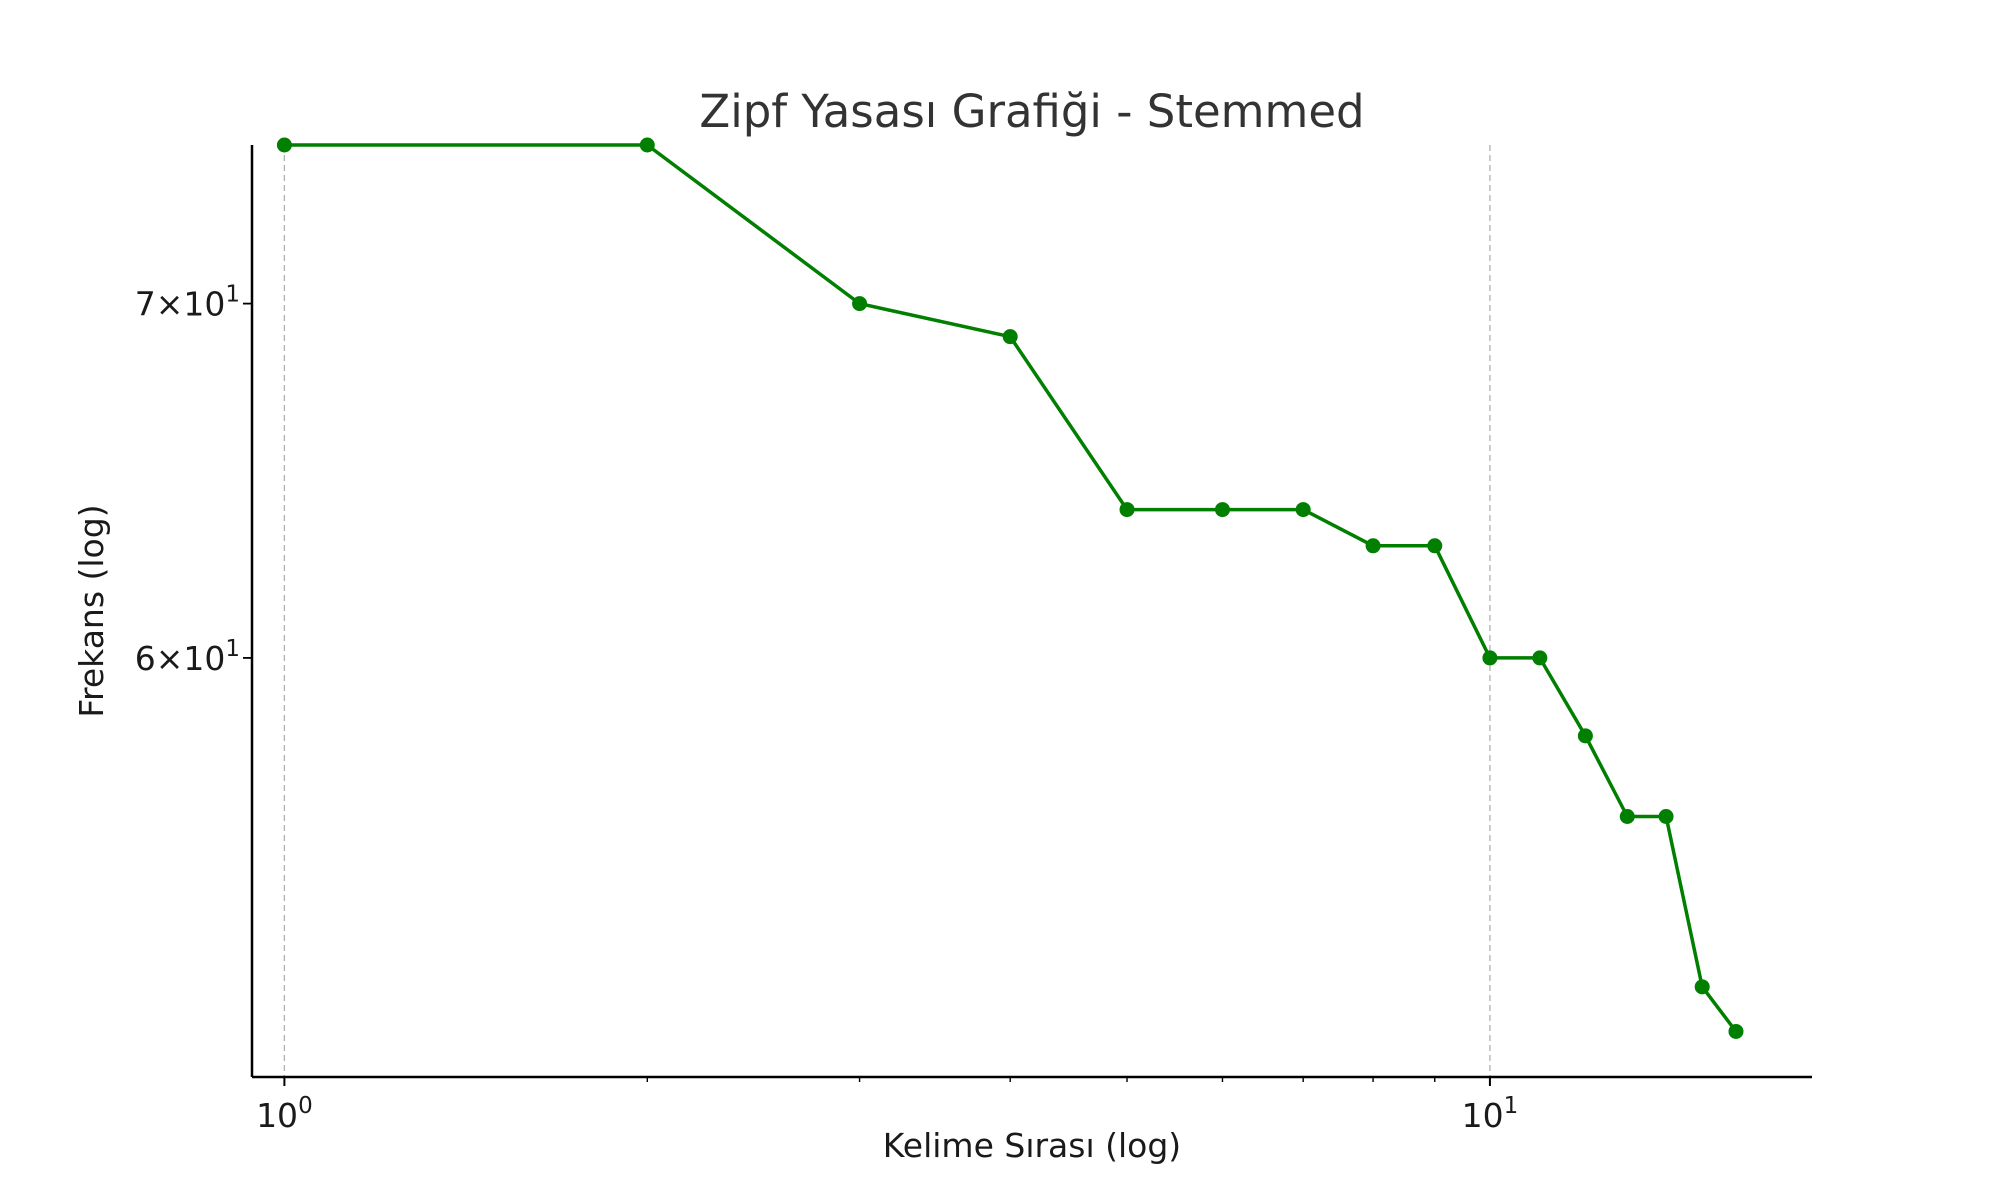 This screenshot has height=1204, width=2000. Describe the element at coordinates (1490, 1114) in the screenshot. I see `x-tick-label: 101` at that location.